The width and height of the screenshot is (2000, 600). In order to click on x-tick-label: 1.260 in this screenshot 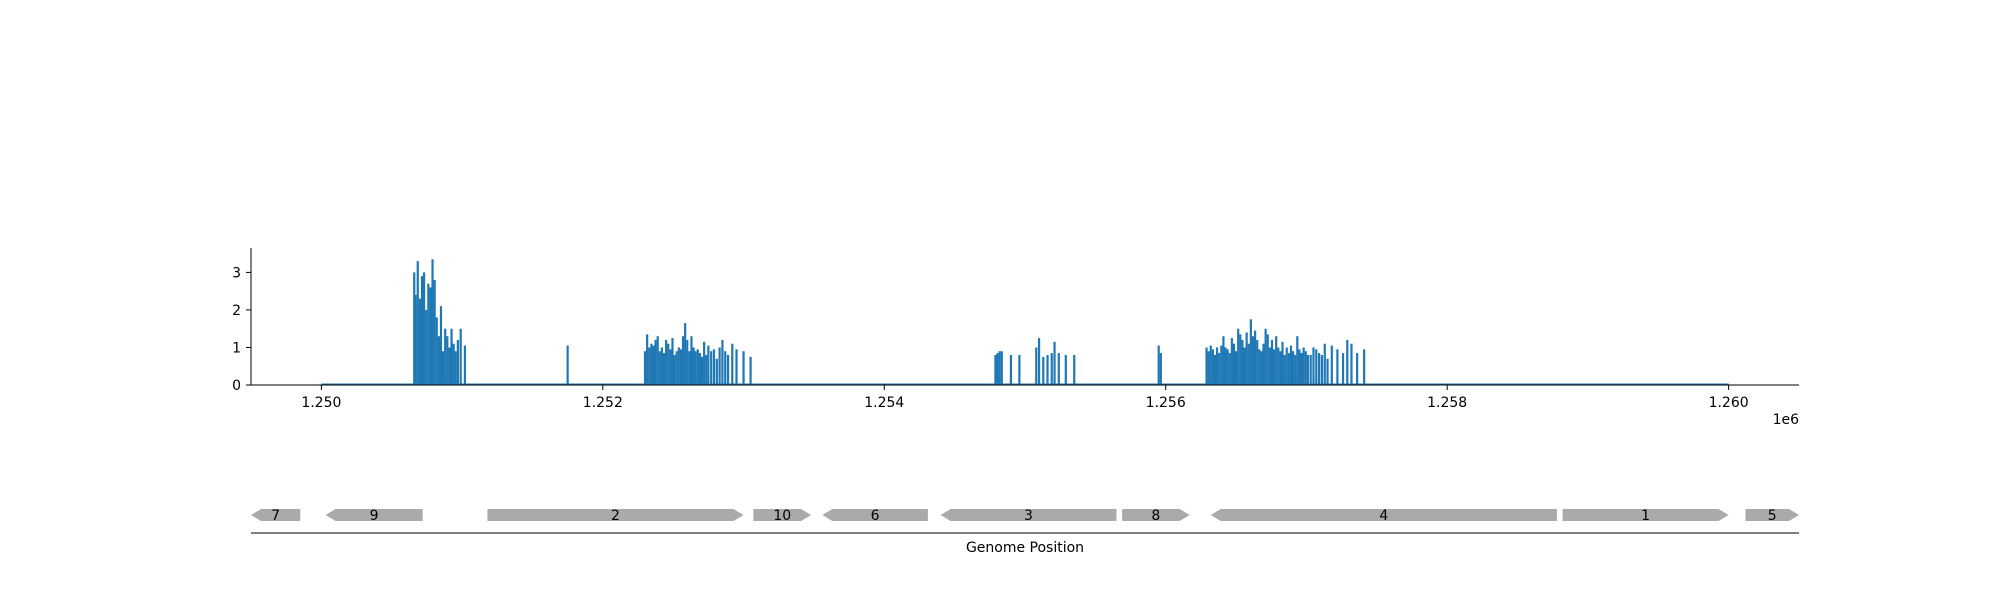, I will do `click(1729, 403)`.